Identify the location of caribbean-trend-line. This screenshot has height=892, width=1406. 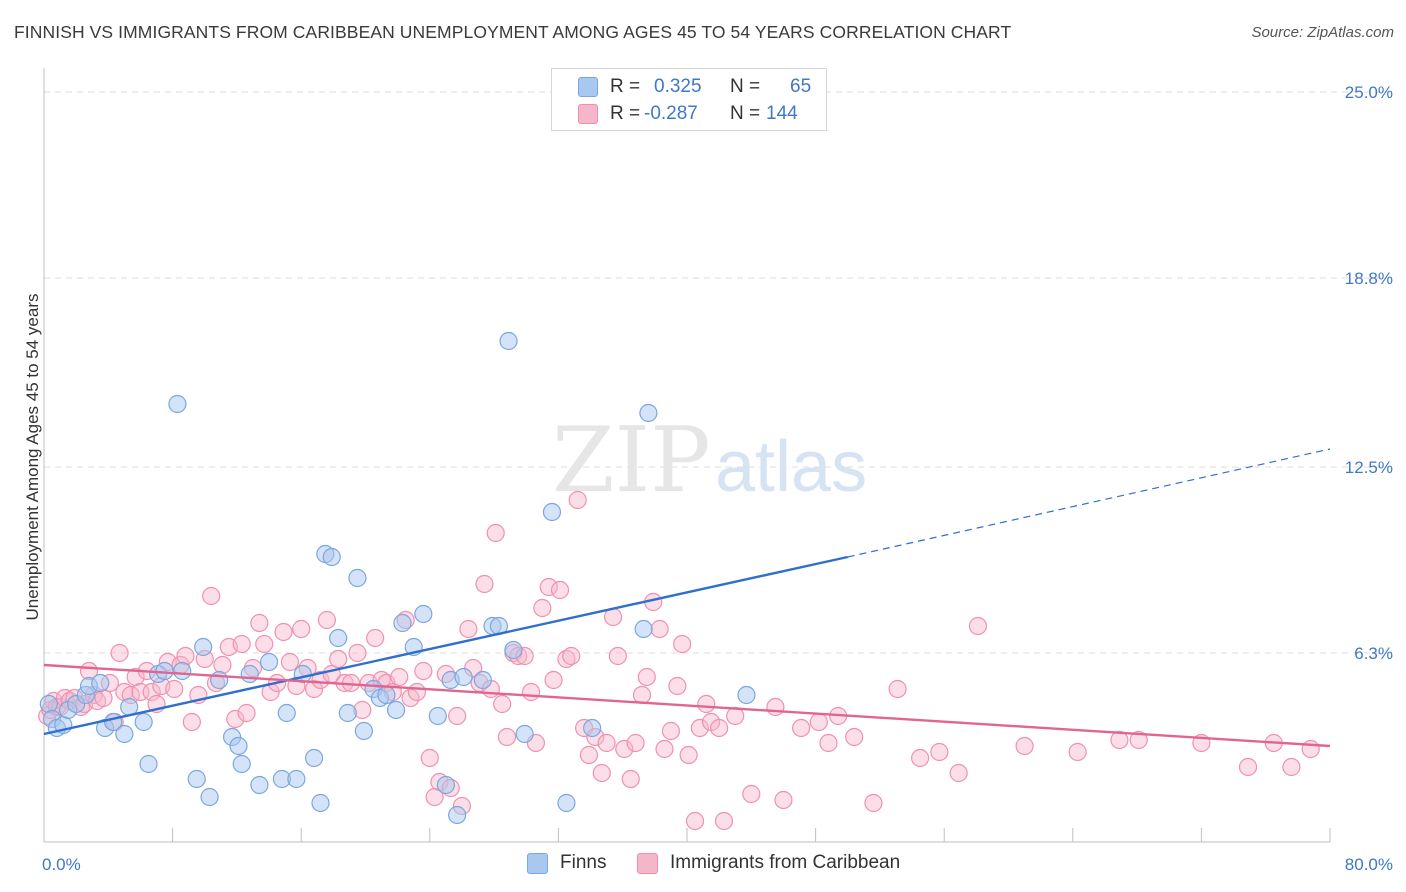
(687, 705).